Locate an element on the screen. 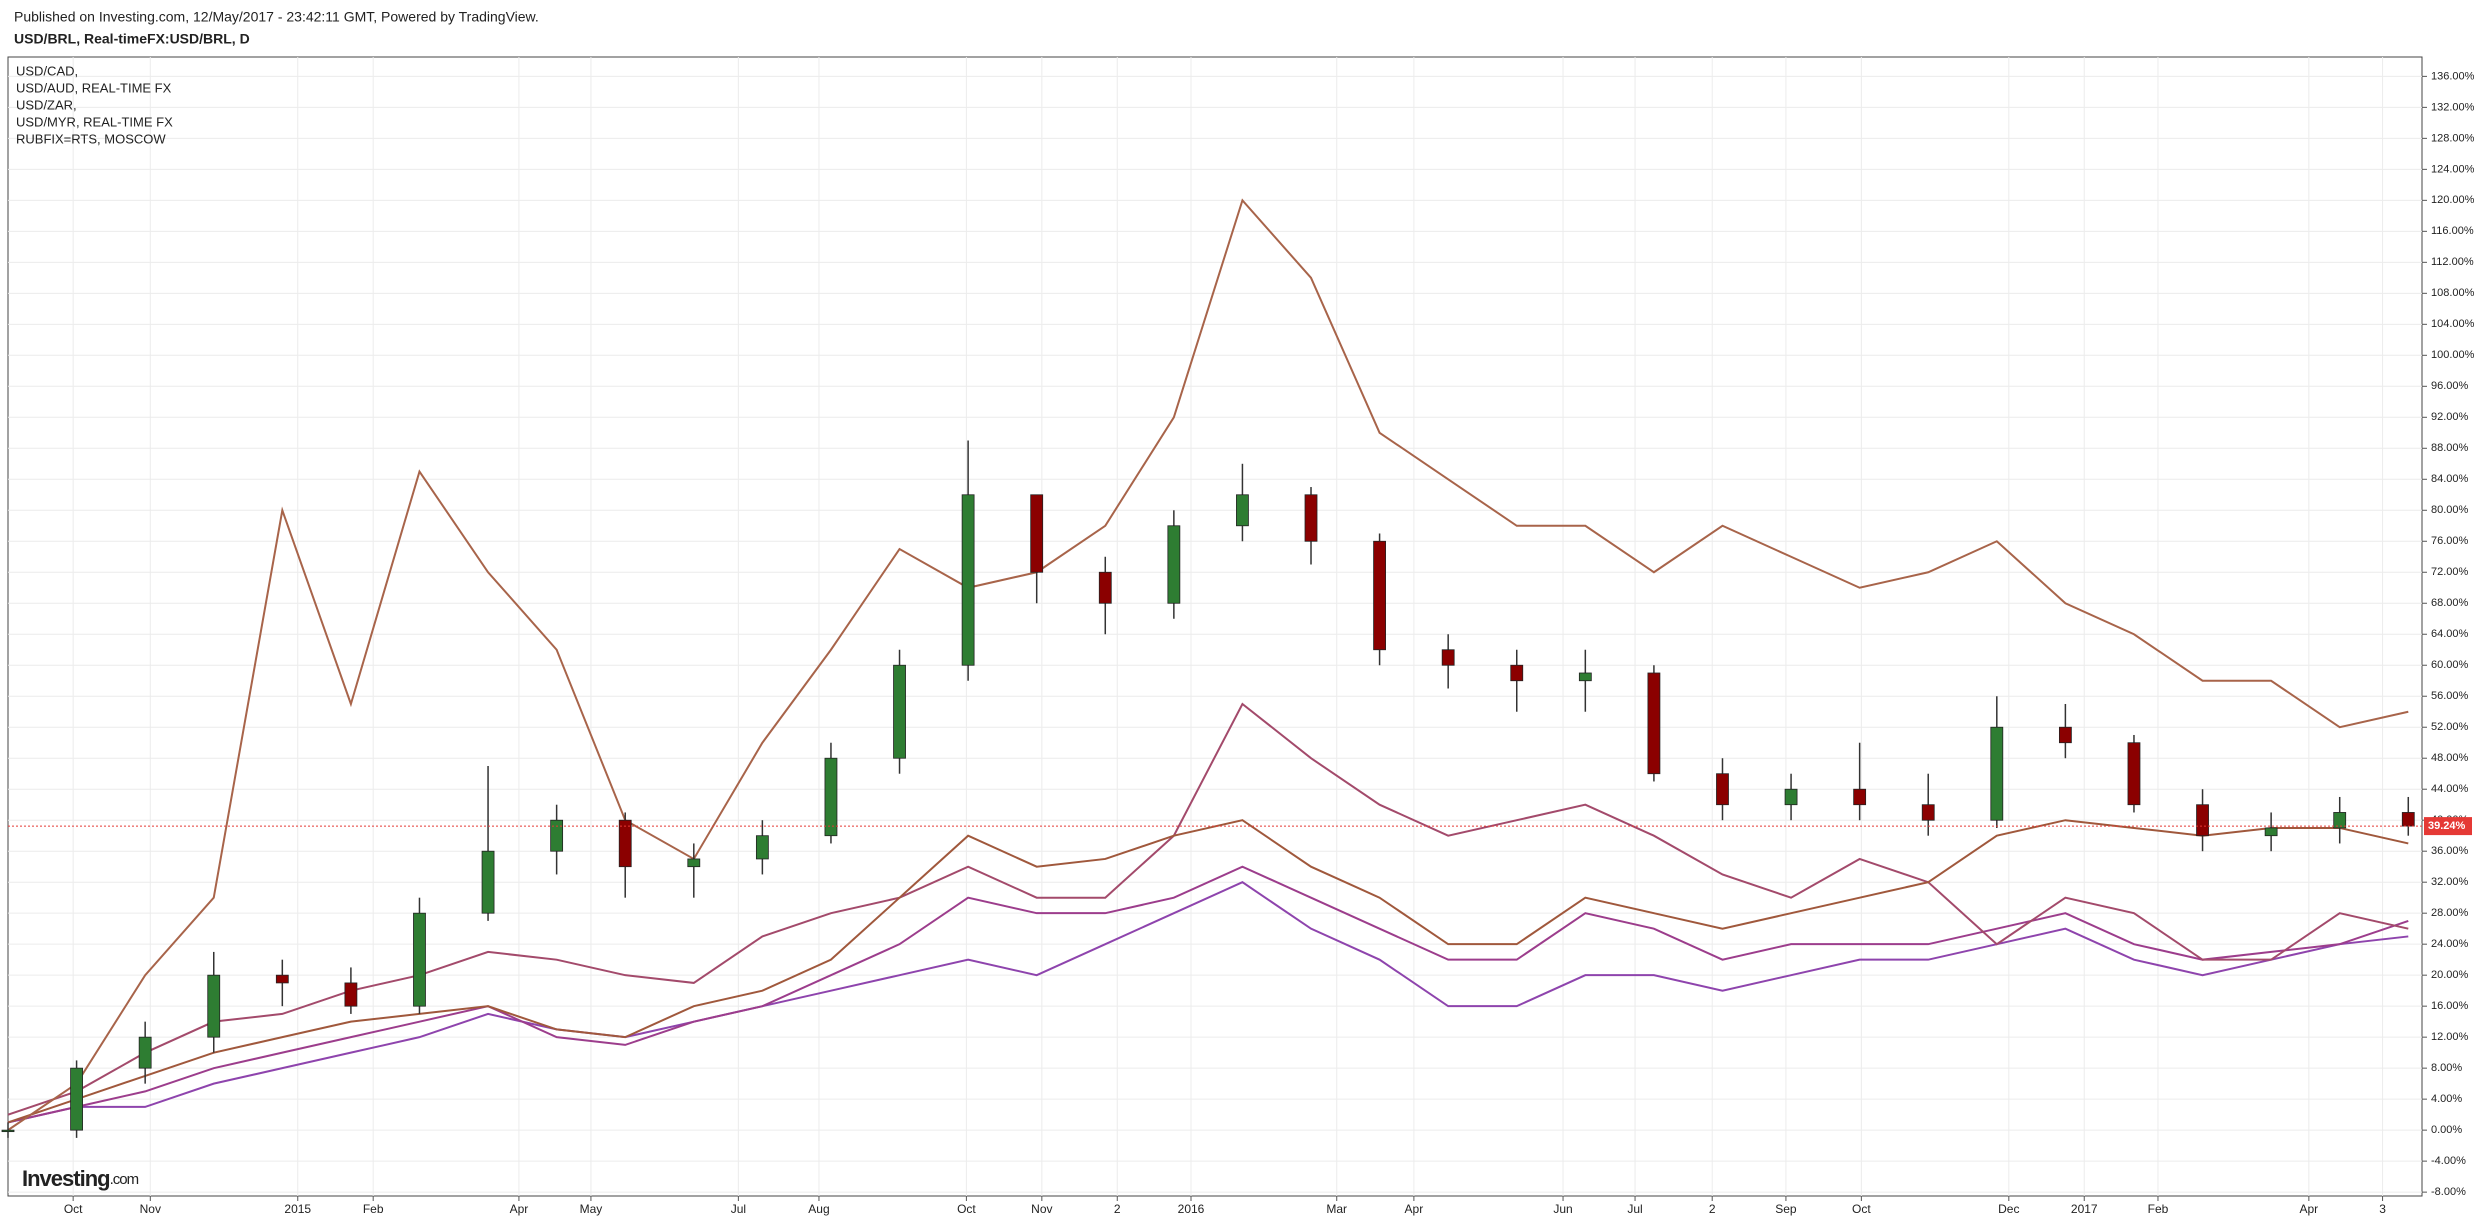 The width and height of the screenshot is (2487, 1227). y-tick-label: -8.00% is located at coordinates (2448, 1192).